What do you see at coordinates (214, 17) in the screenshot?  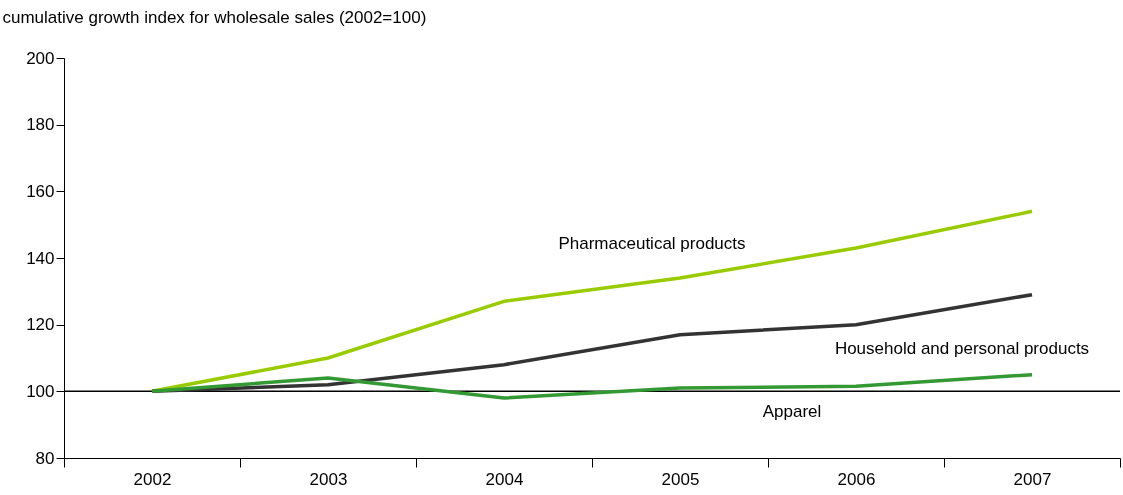 I see `y-axis-title: cumulative growth index for wholesale sales (2002=100)` at bounding box center [214, 17].